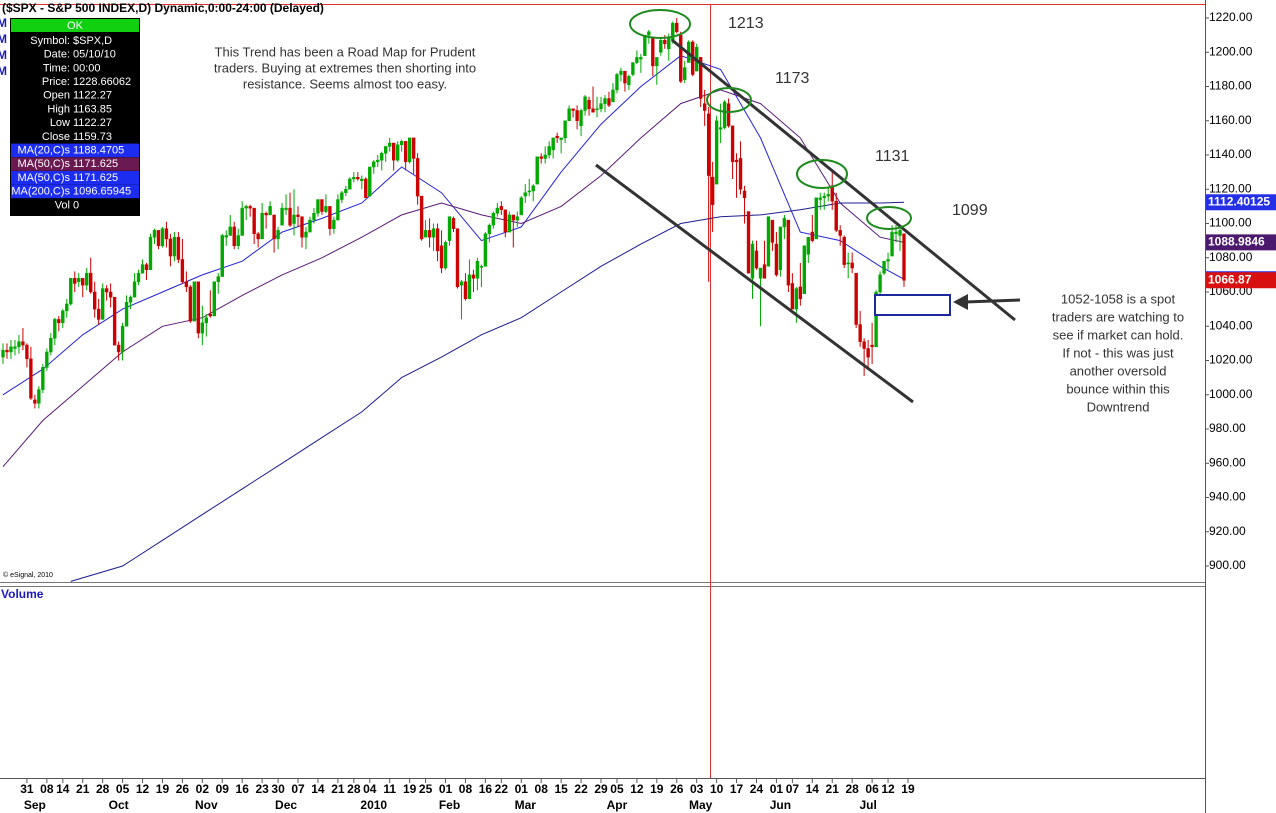 This screenshot has width=1276, height=813. Describe the element at coordinates (203, 789) in the screenshot. I see `x-tick-label: 02` at that location.